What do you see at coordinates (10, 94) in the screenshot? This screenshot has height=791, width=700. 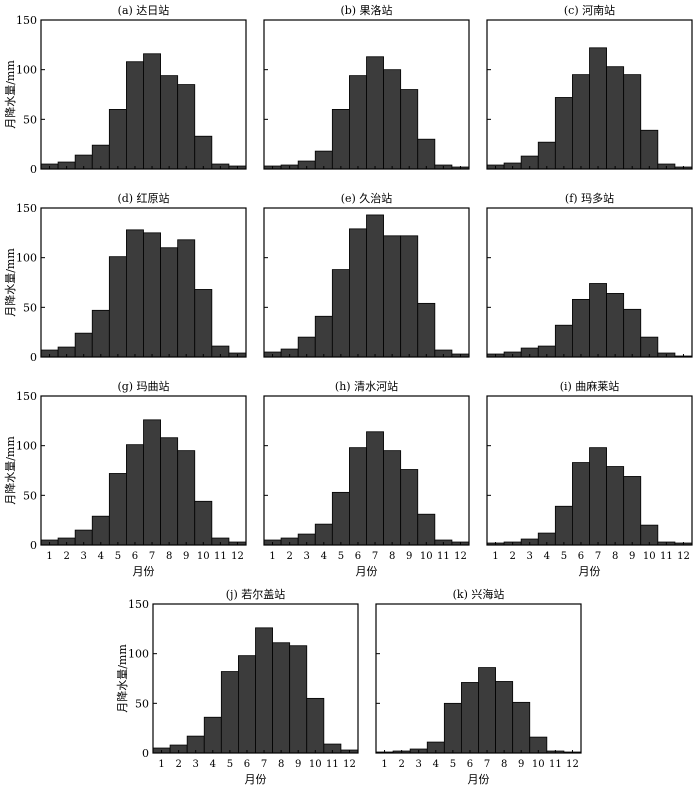 I see `y-axis-label: 月降水量/mm` at bounding box center [10, 94].